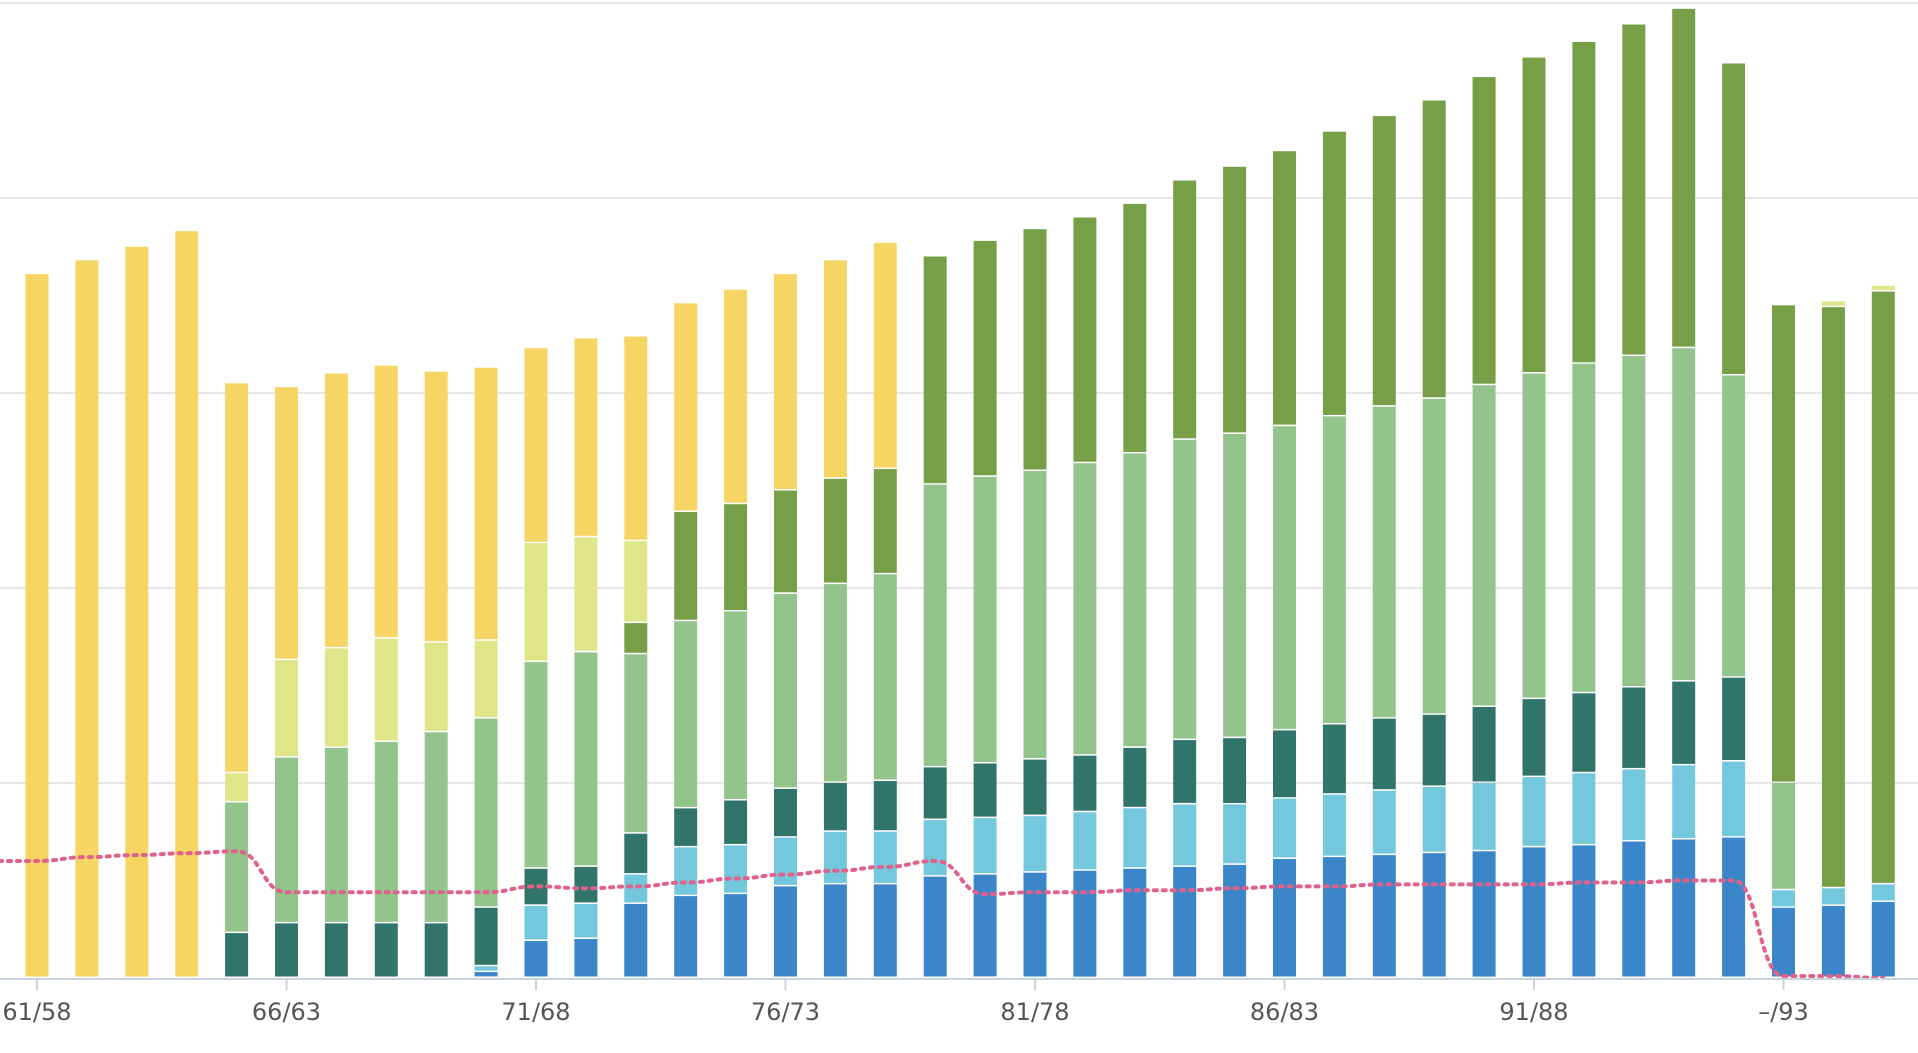 This screenshot has height=1053, width=1918. What do you see at coordinates (1783, 1012) in the screenshot?
I see `x-tick-label: –/93` at bounding box center [1783, 1012].